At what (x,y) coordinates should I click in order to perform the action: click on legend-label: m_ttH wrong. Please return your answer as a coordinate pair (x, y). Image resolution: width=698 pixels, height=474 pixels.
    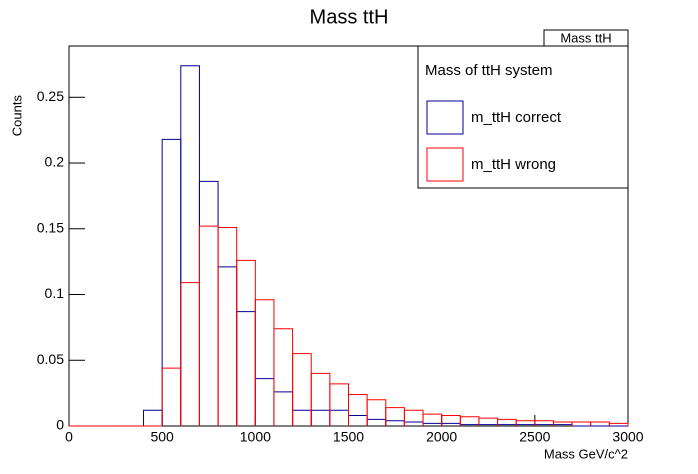
    Looking at the image, I should click on (513, 164).